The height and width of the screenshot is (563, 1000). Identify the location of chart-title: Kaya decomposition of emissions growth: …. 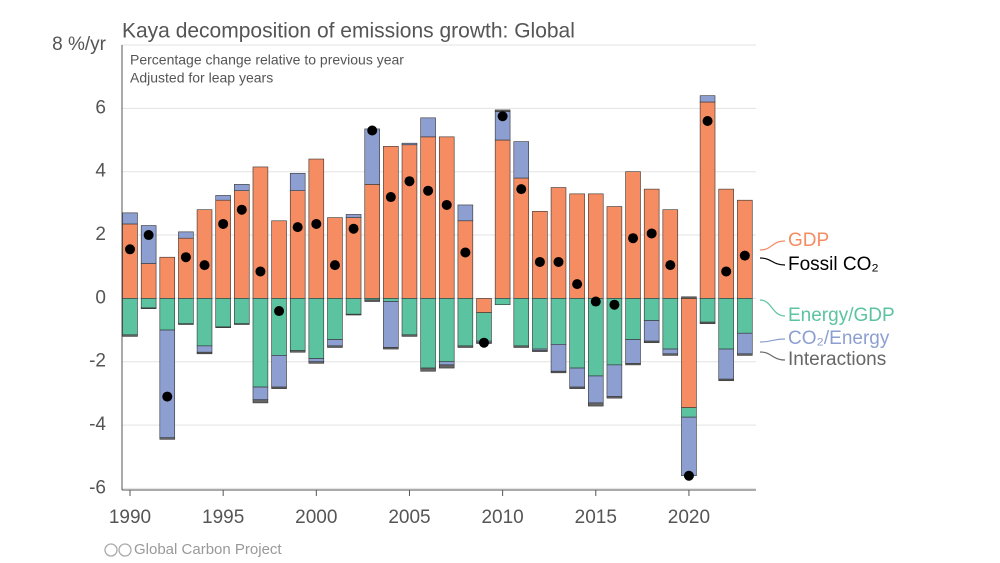
(348, 31).